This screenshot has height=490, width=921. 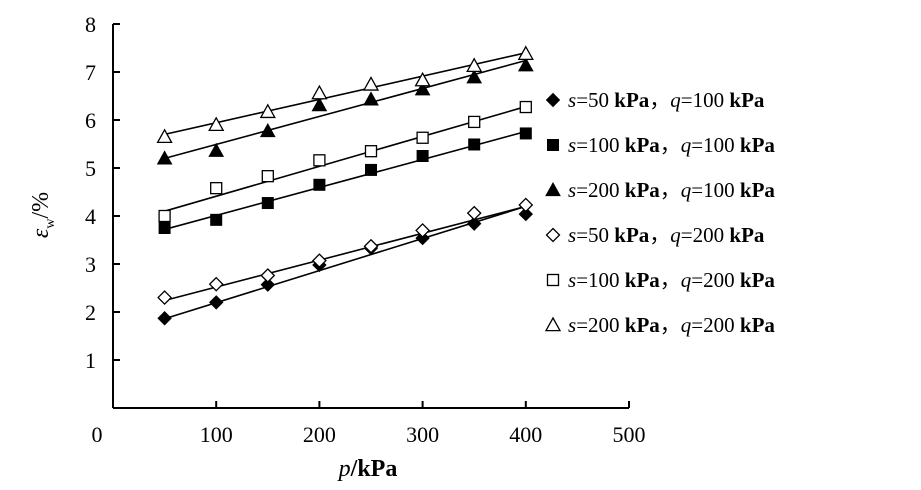 I want to click on legend-item: s=200 kPa，q=200 kPa, so click(x=659, y=325).